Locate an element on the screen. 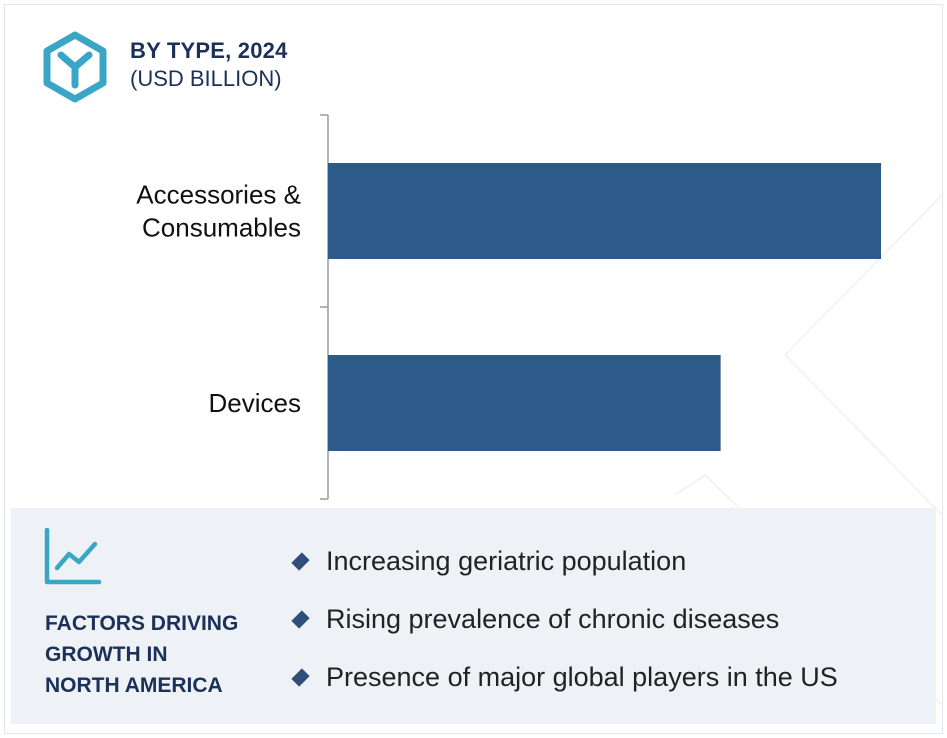 The width and height of the screenshot is (947, 738). category-label-line: Accessories & is located at coordinates (218, 195).